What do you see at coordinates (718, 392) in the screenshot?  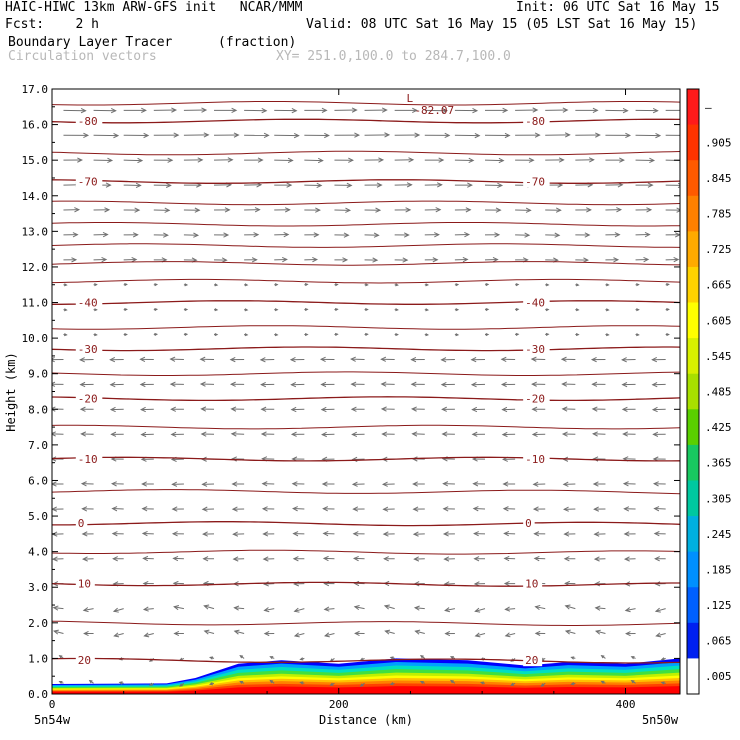 I see `colorbar-label: .485` at bounding box center [718, 392].